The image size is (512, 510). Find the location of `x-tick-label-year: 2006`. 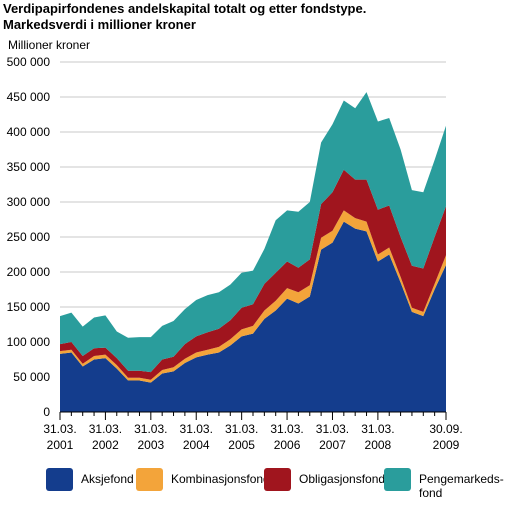

x-tick-label-year: 2006 is located at coordinates (287, 445).